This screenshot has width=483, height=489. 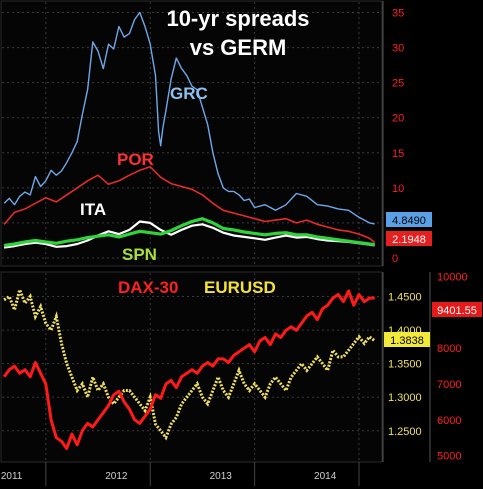 I want to click on spreads-tick-label: 30, so click(x=398, y=49).